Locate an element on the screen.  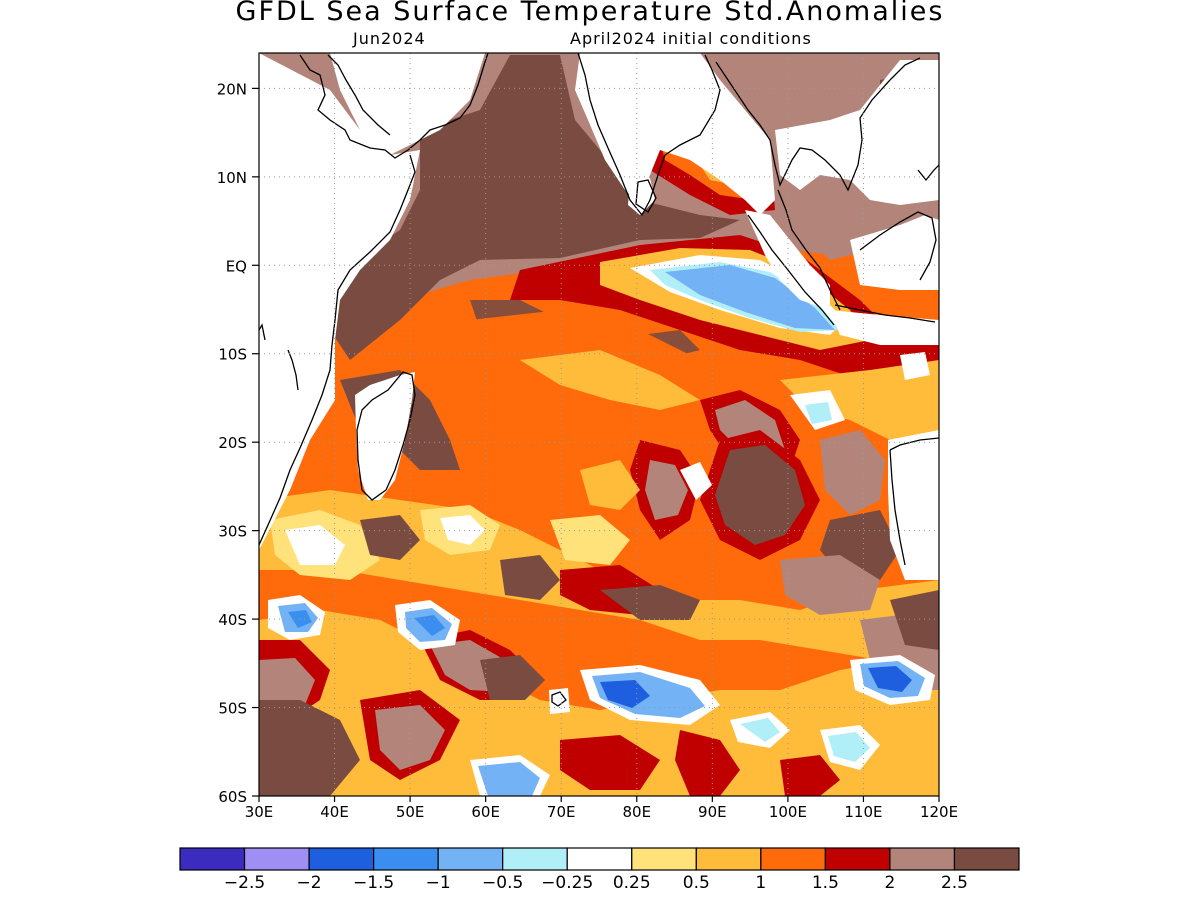
lon-tick-label: 30E is located at coordinates (259, 812).